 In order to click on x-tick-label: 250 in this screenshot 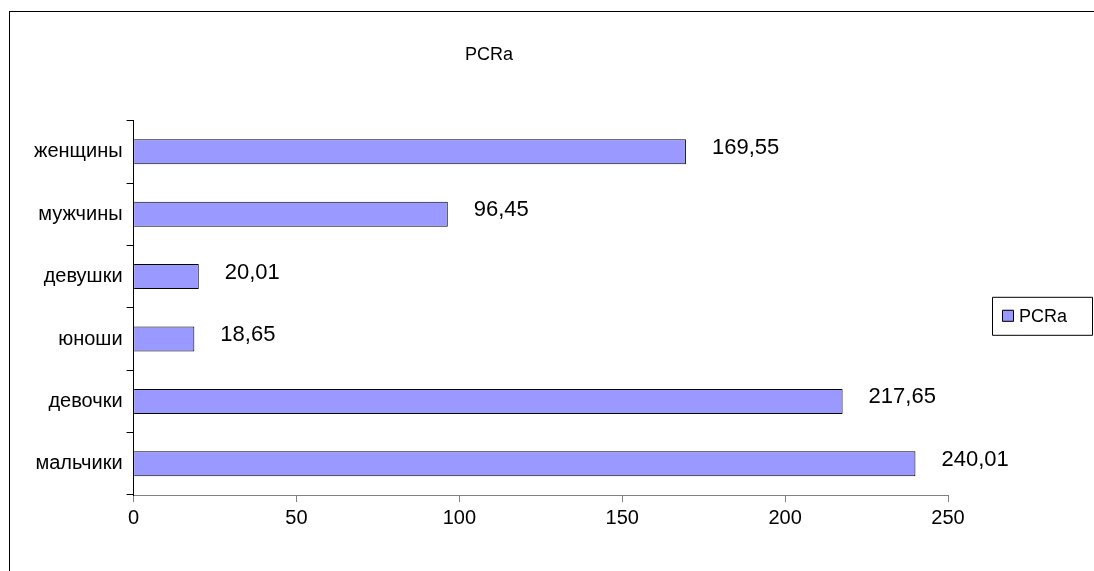, I will do `click(948, 516)`.